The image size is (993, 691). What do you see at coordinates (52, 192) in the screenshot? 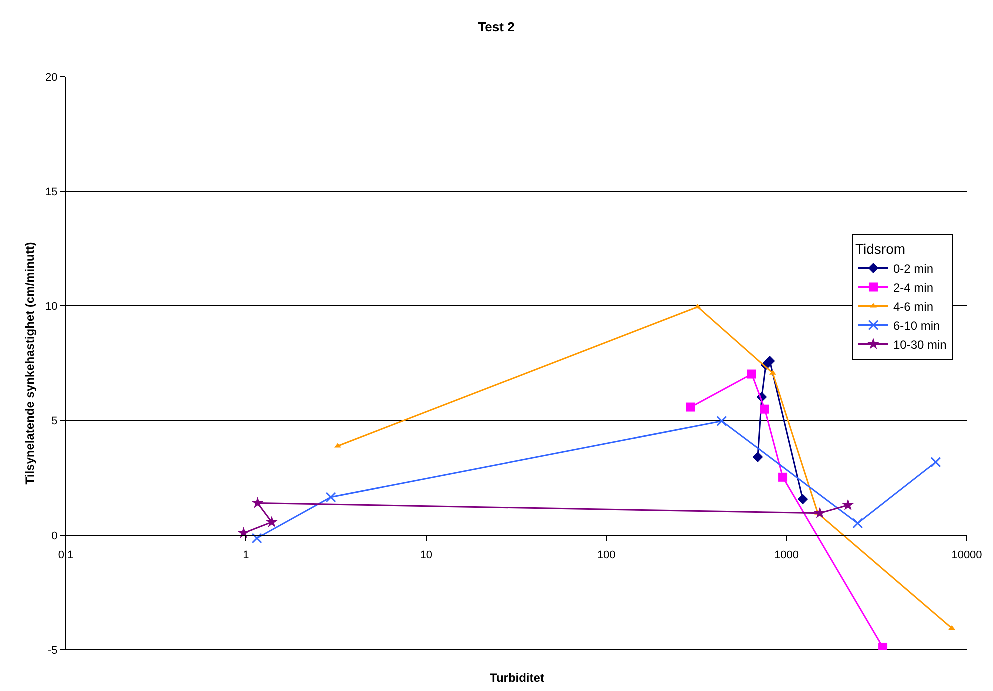
I see `y-tick-label: 15` at bounding box center [52, 192].